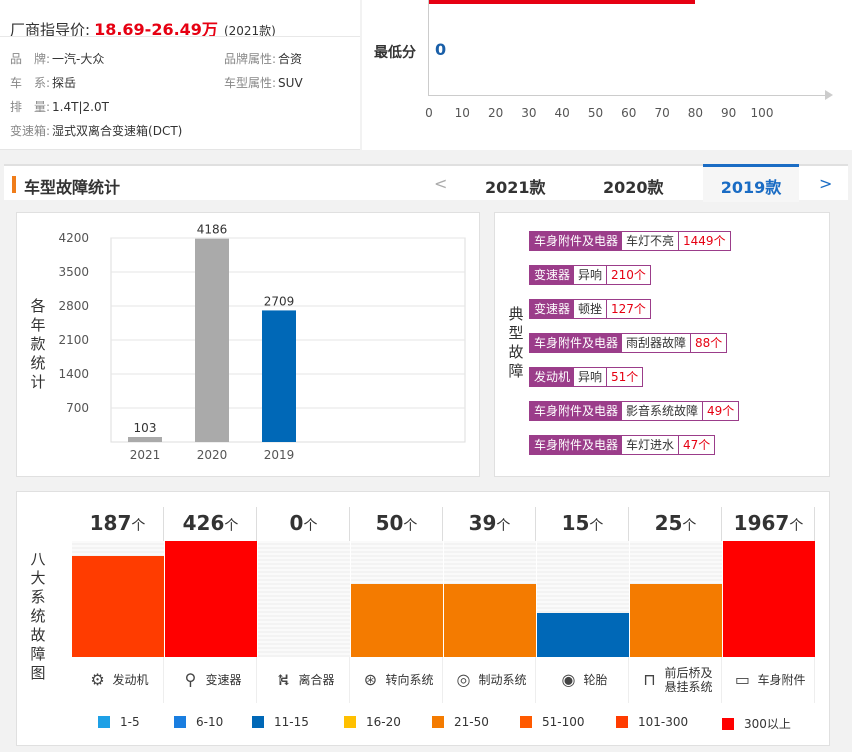 This screenshot has height=752, width=852. What do you see at coordinates (78, 59) in the screenshot?
I see `brand-value: 一汽-大众` at bounding box center [78, 59].